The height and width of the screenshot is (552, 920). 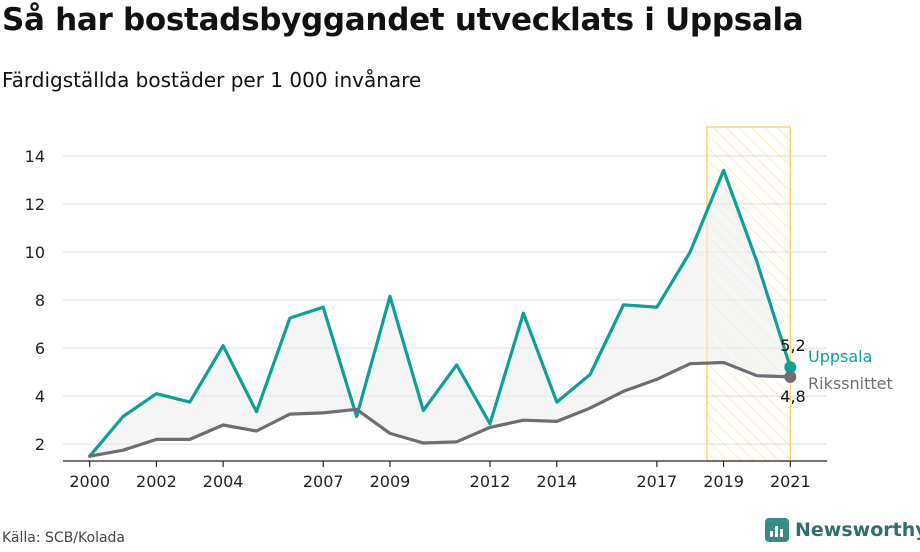 I want to click on x-tick-label-2004: 2004, so click(x=223, y=481).